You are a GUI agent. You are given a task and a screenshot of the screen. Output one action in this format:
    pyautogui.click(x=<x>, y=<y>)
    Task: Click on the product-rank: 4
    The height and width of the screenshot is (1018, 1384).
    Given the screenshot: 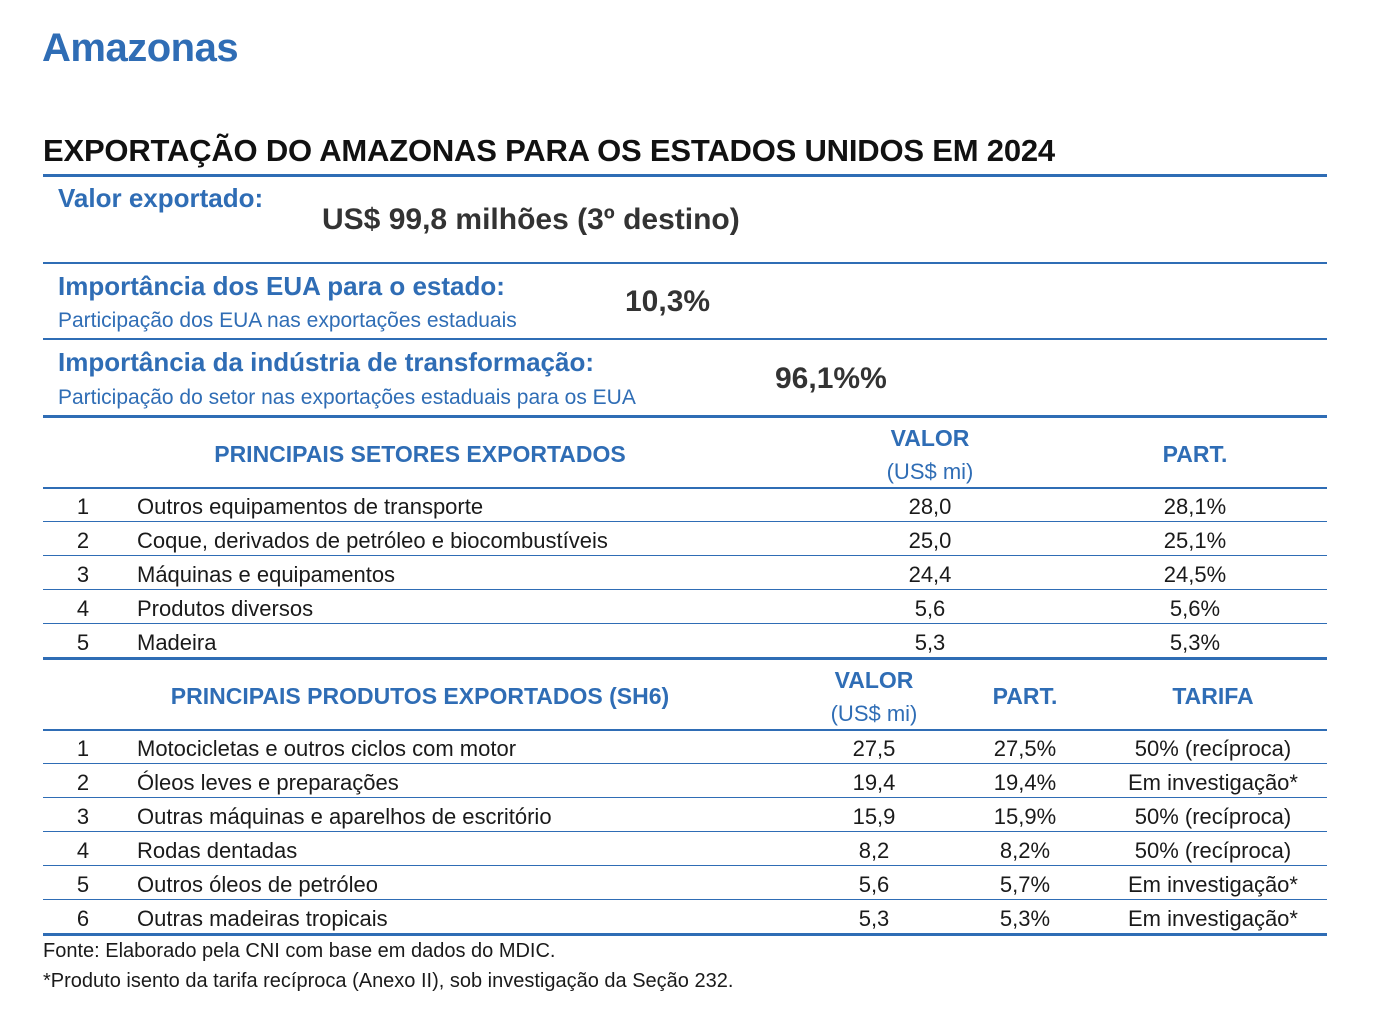 What is the action you would take?
    pyautogui.click(x=83, y=850)
    